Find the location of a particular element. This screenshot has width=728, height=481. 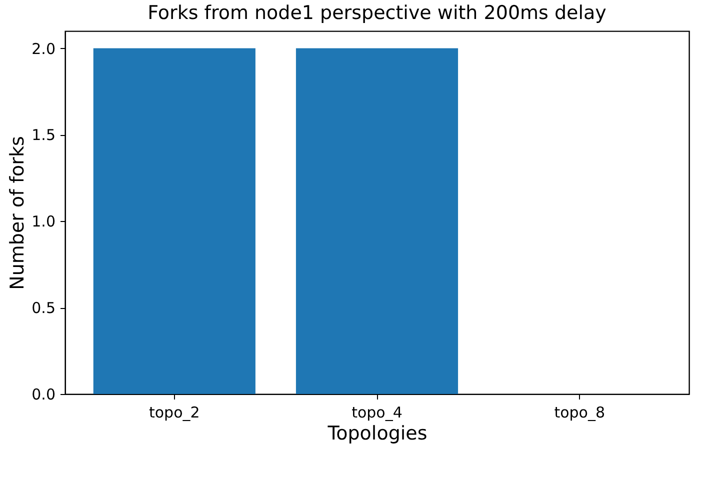

x-axis-title: Topologies is located at coordinates (377, 433).